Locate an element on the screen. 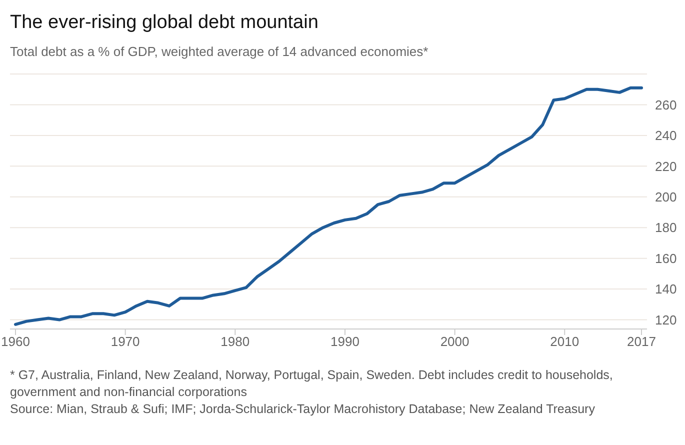 Image resolution: width=685 pixels, height=445 pixels. x-tick-label: 2010 is located at coordinates (565, 342).